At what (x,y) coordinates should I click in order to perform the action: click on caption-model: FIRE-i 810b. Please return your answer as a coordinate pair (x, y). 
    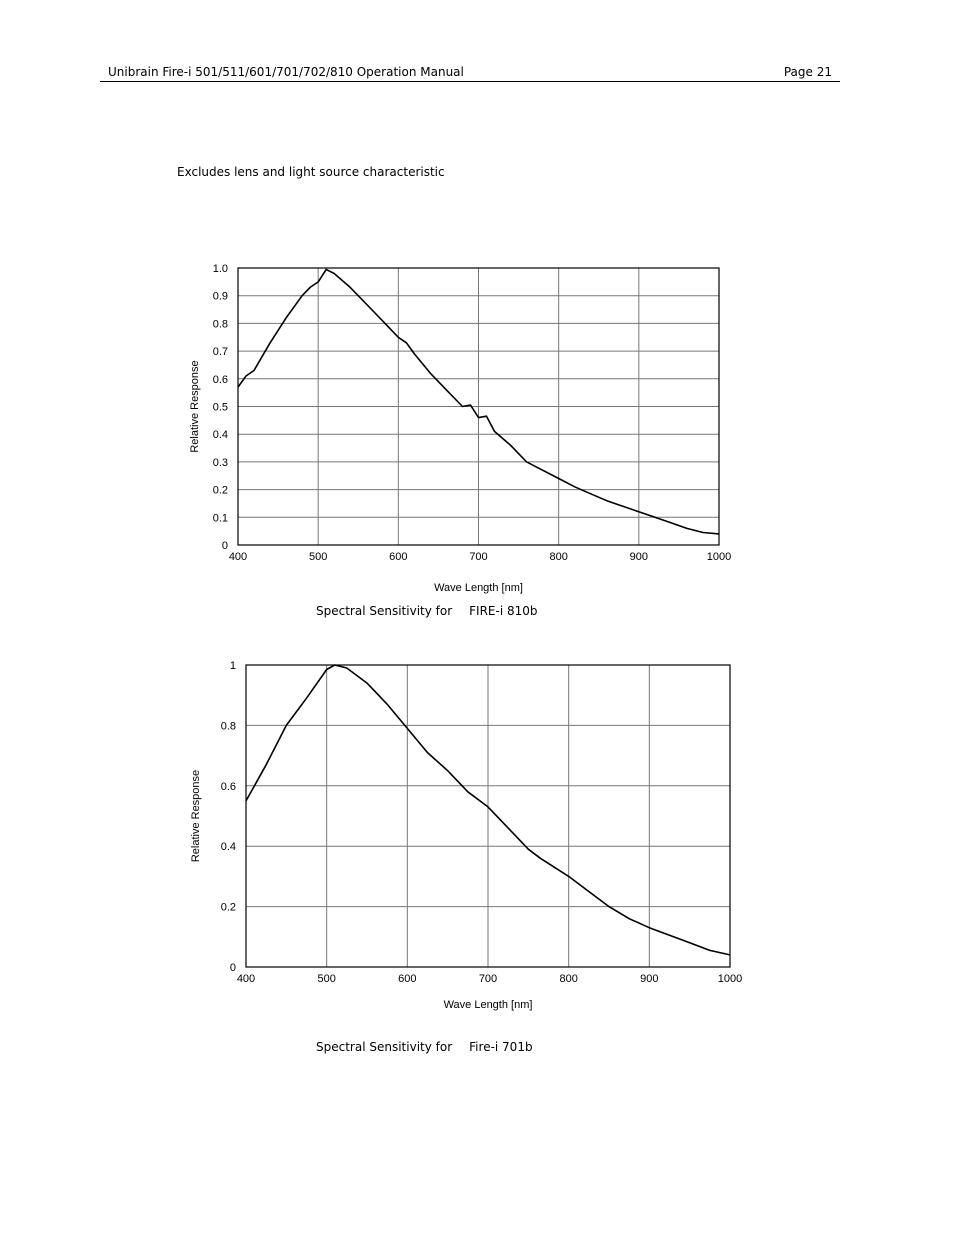
    Looking at the image, I should click on (503, 611).